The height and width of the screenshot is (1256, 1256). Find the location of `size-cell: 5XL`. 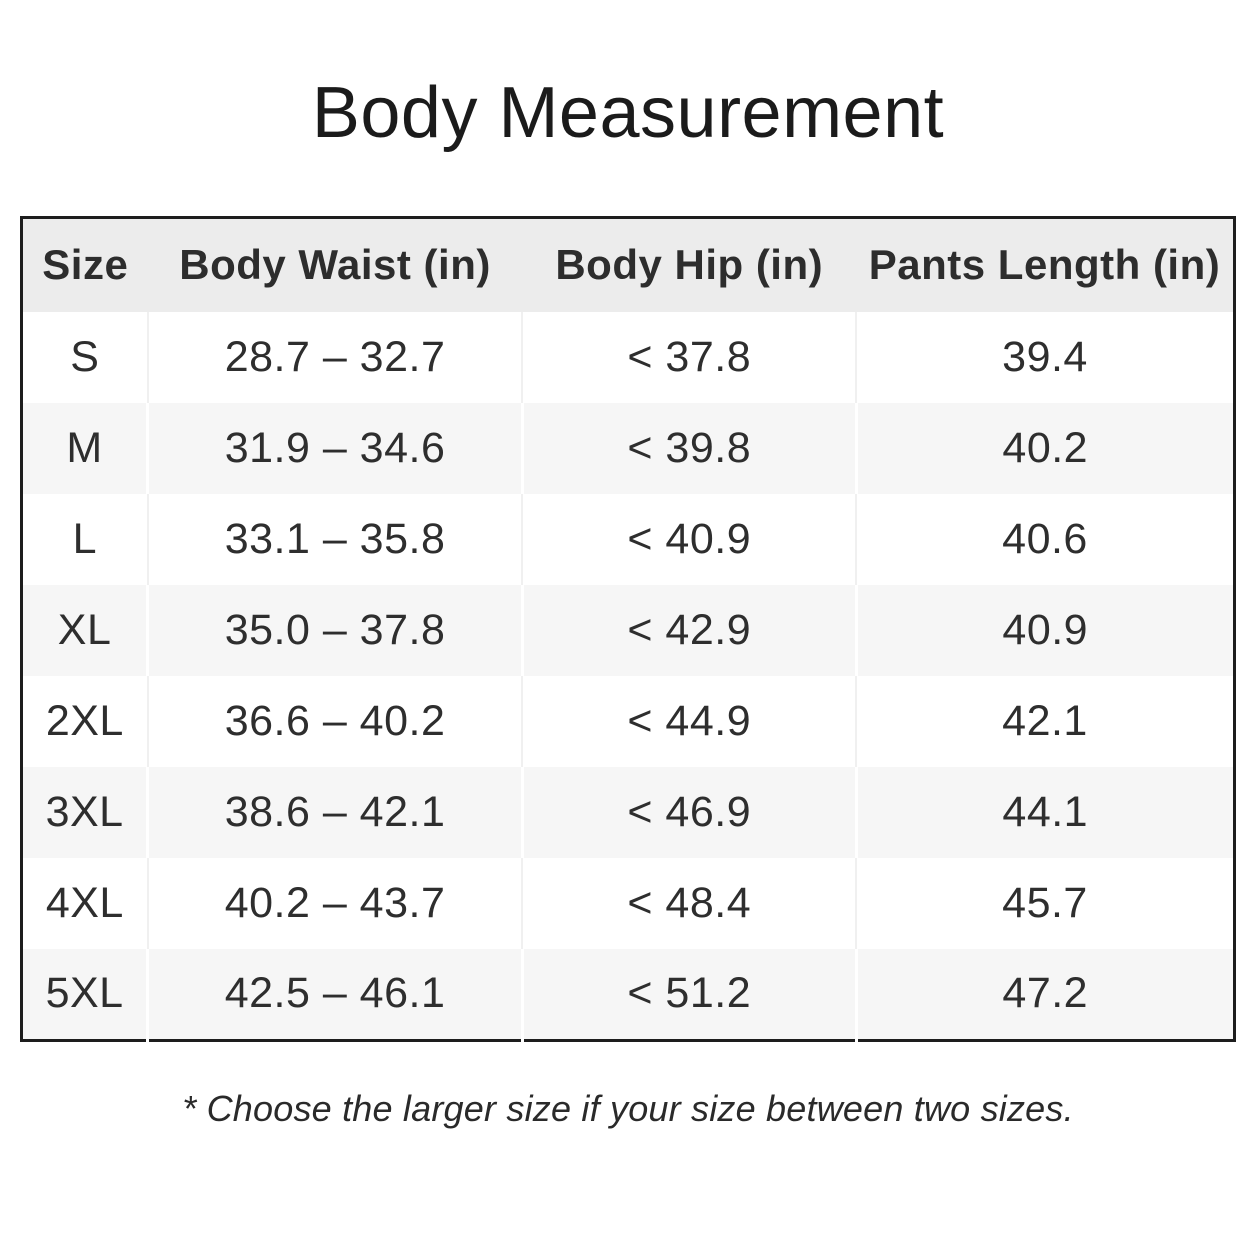

size-cell: 5XL is located at coordinates (84, 995).